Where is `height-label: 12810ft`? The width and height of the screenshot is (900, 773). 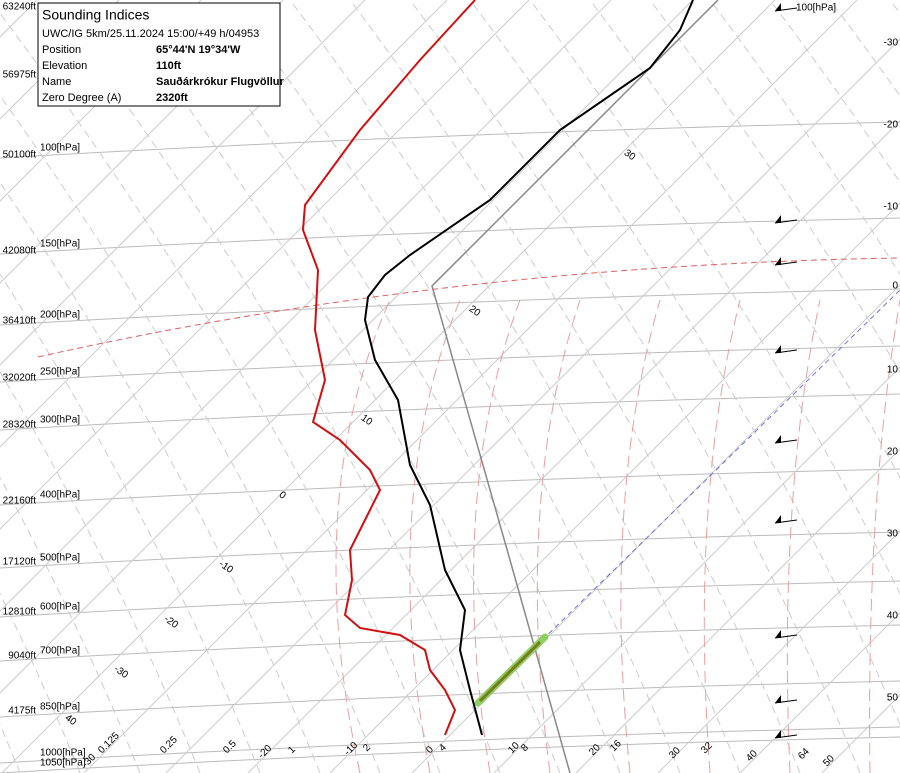 height-label: 12810ft is located at coordinates (20, 612).